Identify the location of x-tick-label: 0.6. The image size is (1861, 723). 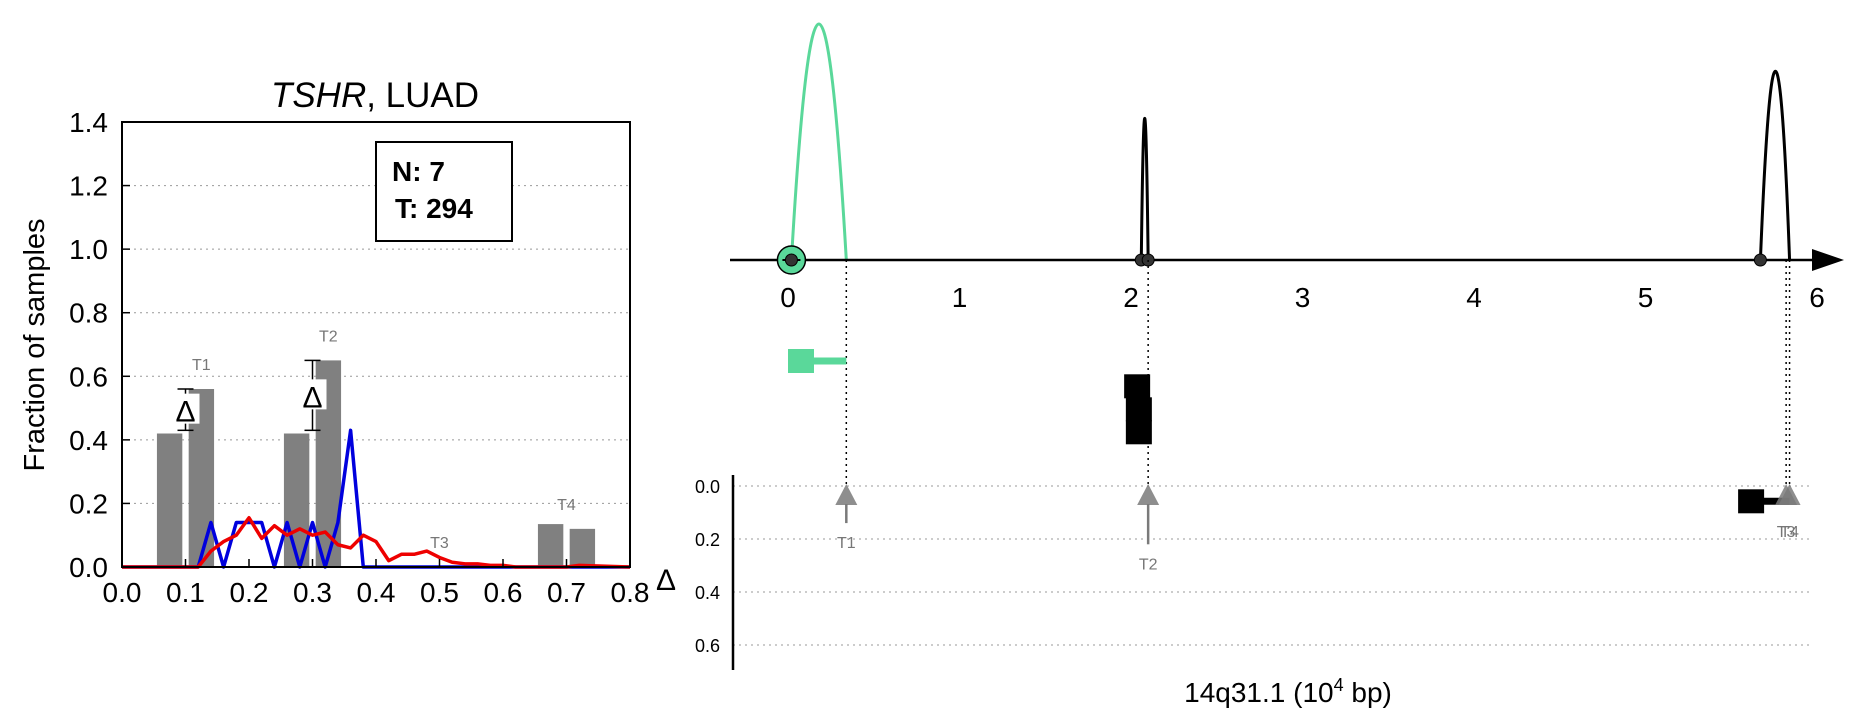
(503, 592).